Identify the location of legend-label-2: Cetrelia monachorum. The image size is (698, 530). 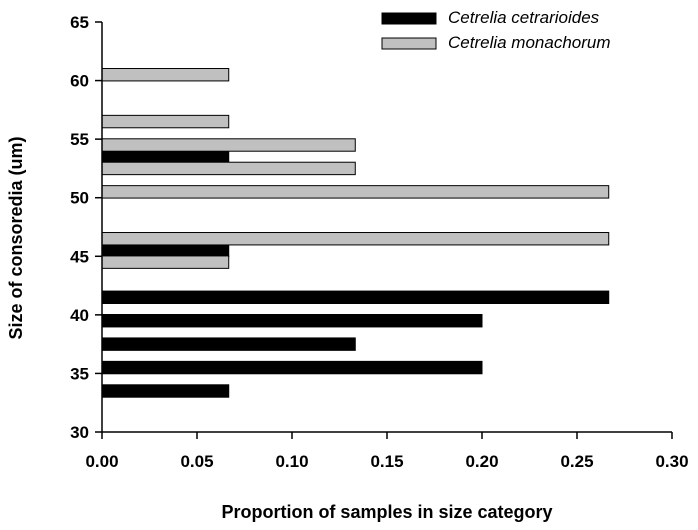
(529, 42).